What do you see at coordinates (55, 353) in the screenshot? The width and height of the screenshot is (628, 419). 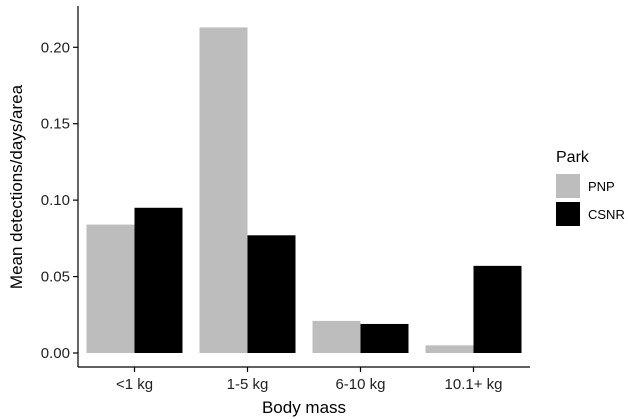 I see `y-tick-label: 0.00` at bounding box center [55, 353].